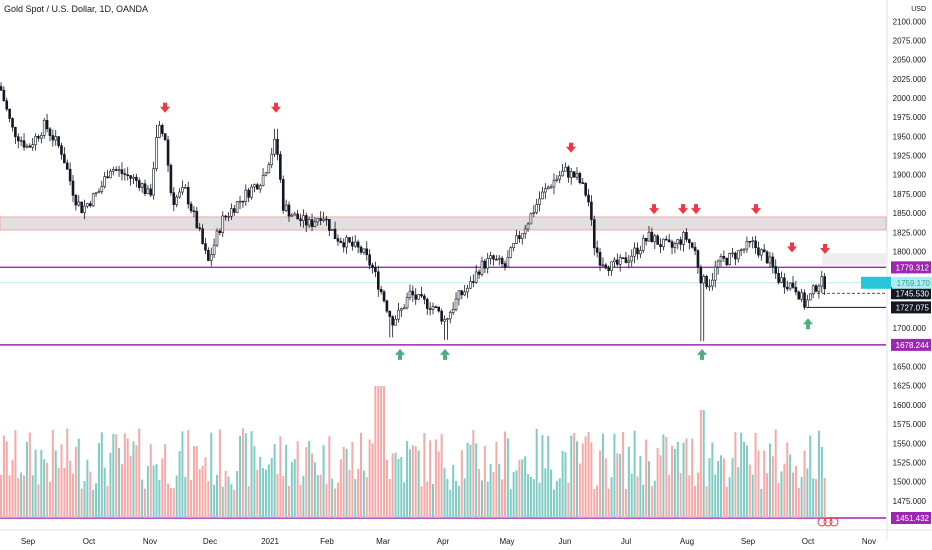 The width and height of the screenshot is (932, 550). I want to click on price-tick-label: 1550.000, so click(910, 443).